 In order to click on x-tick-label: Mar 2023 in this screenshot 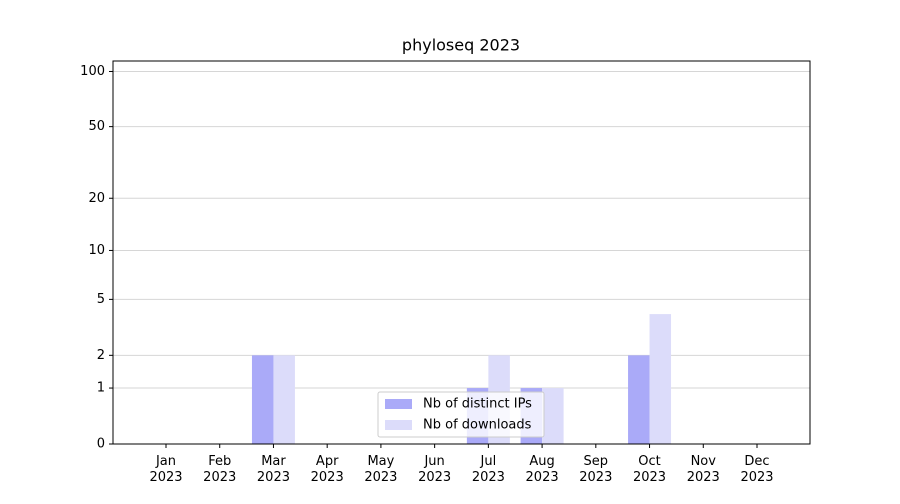, I will do `click(273, 469)`.